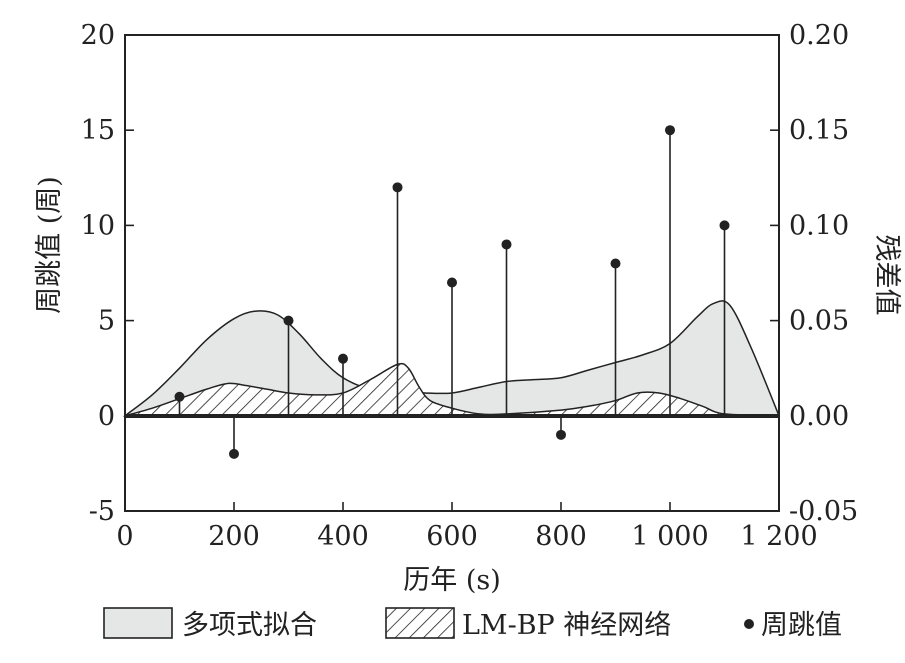  I want to click on x-tick-label: 1 200, so click(778, 536).